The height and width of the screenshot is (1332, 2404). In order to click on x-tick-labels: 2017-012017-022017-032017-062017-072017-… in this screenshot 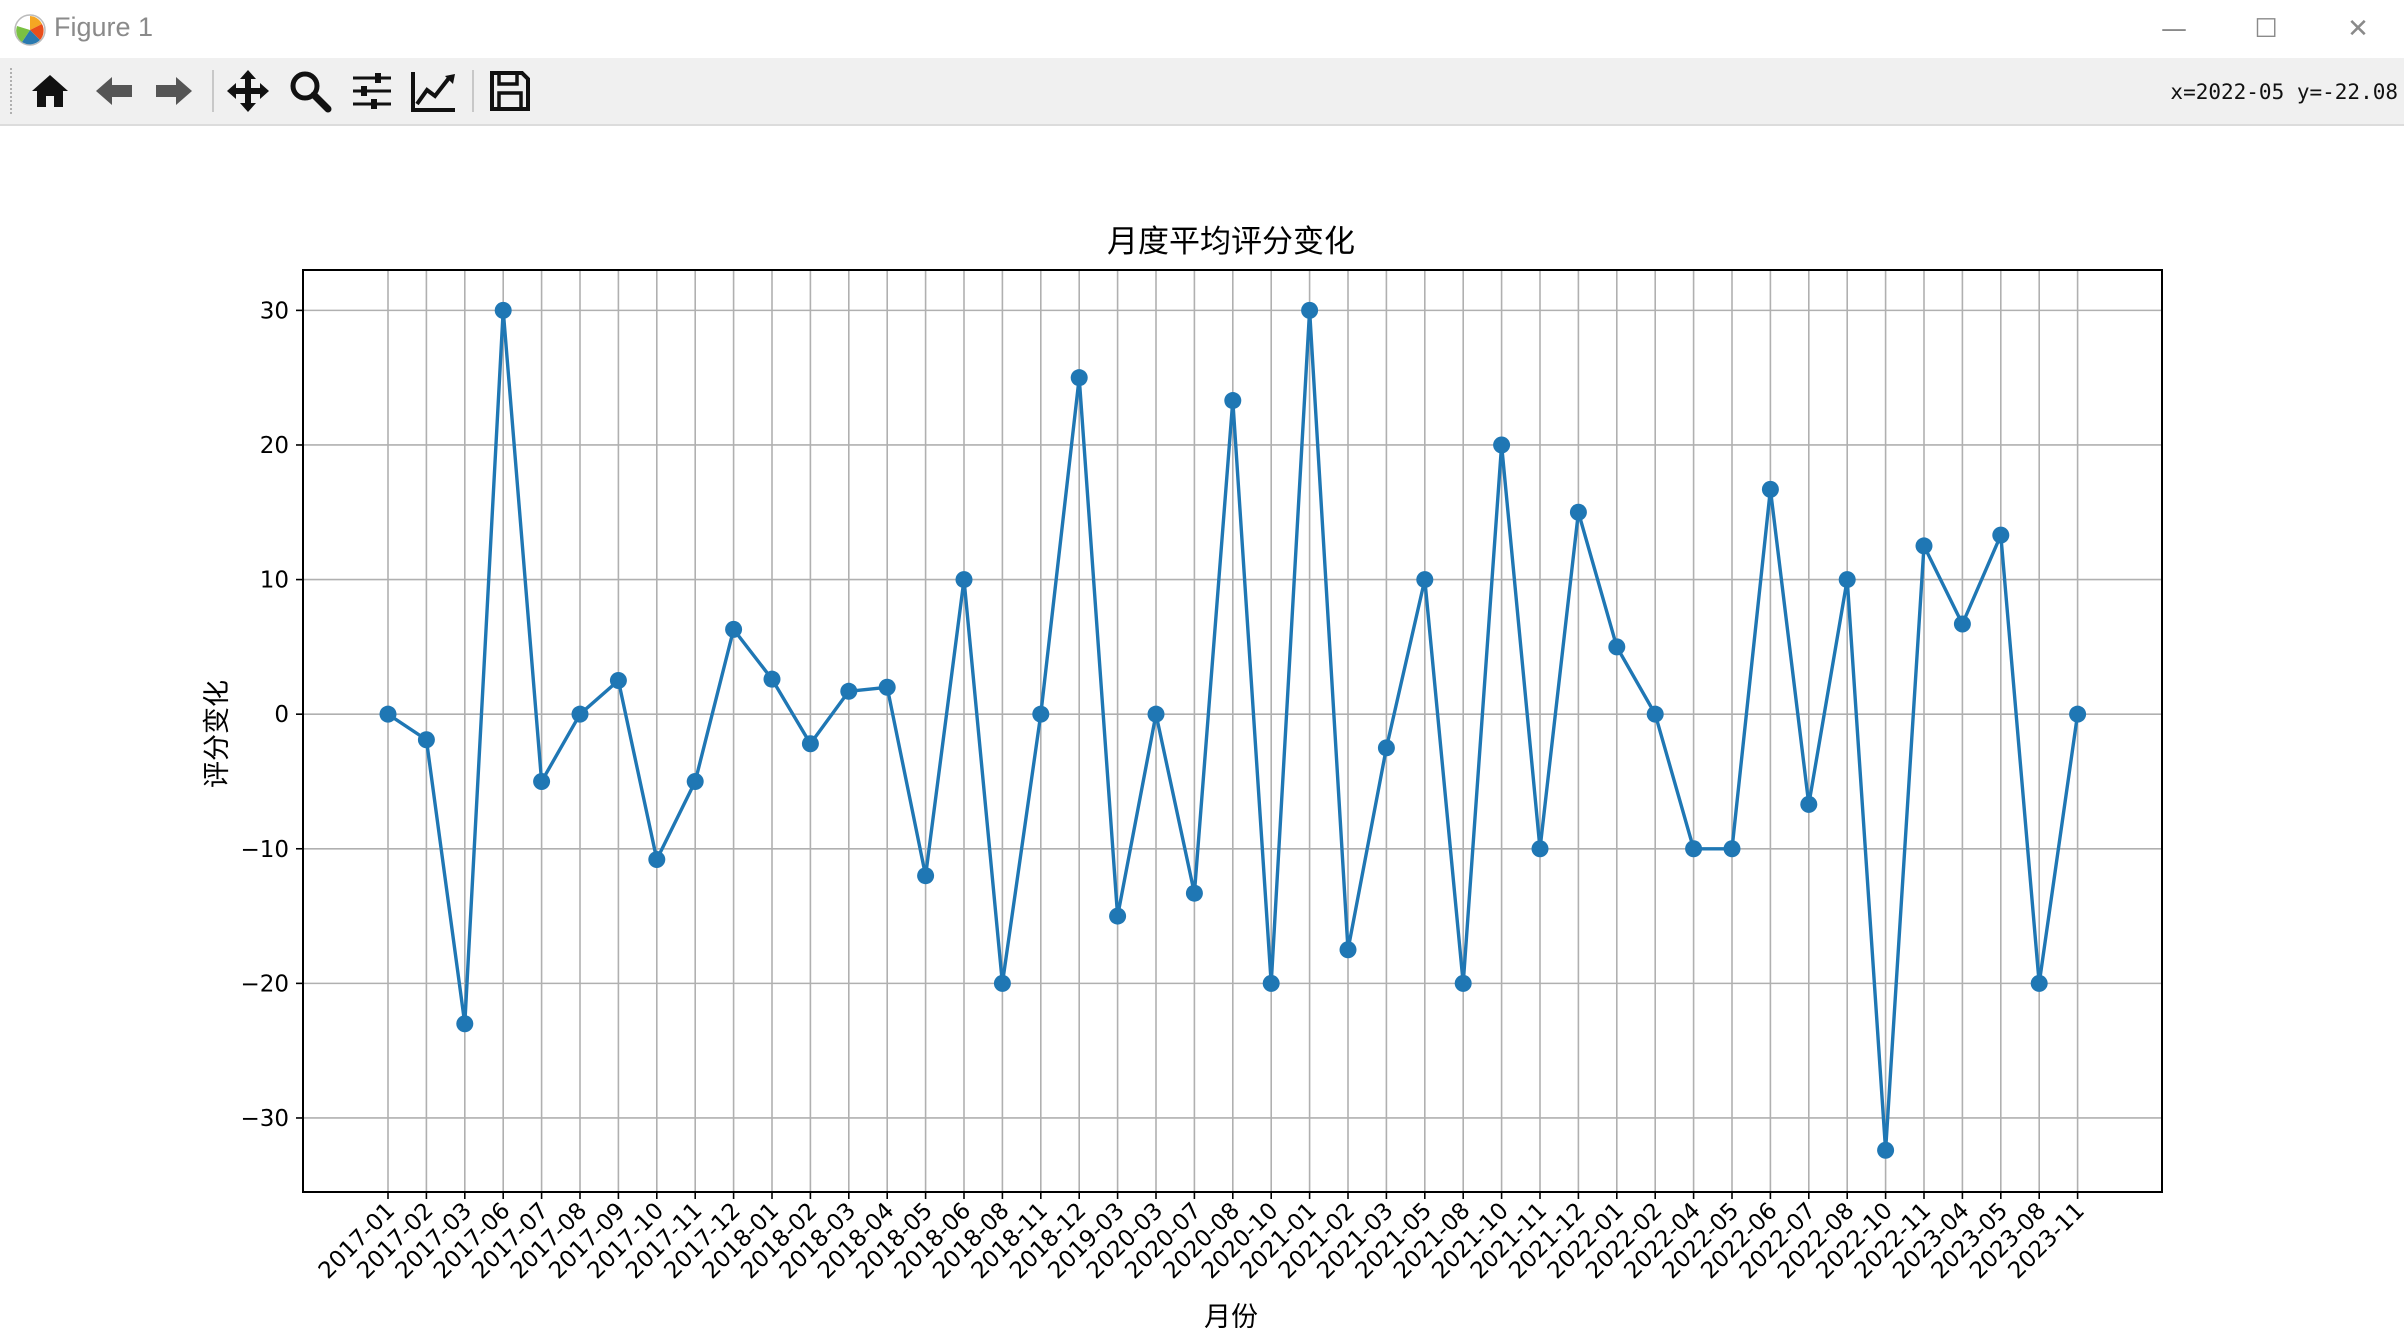, I will do `click(1202, 1241)`.